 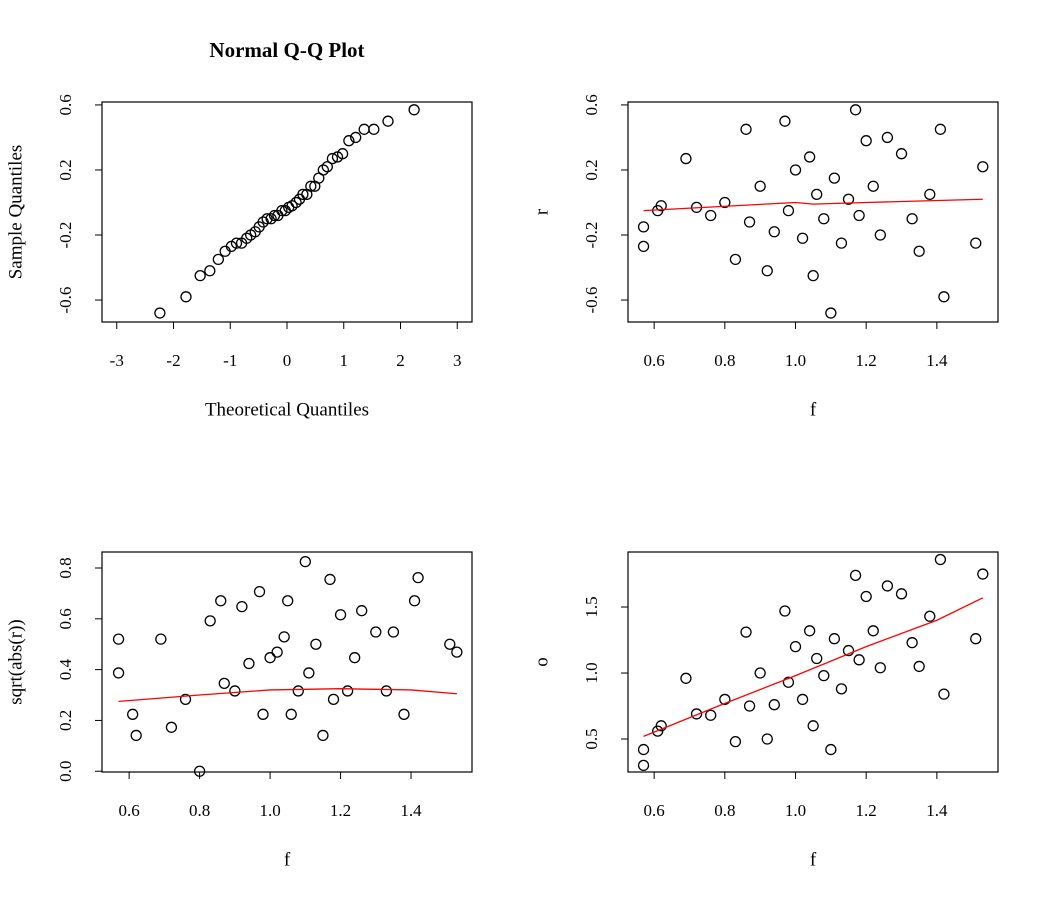 I want to click on y-axis-label: r, so click(x=541, y=211).